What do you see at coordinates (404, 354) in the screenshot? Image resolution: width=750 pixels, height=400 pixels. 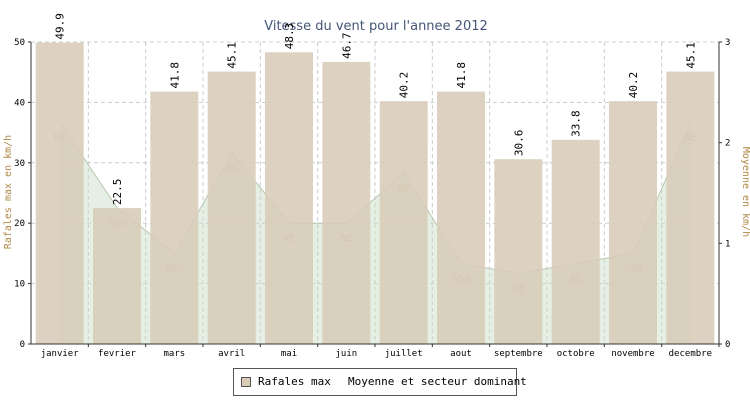 I see `x-tick-label: juillet` at bounding box center [404, 354].